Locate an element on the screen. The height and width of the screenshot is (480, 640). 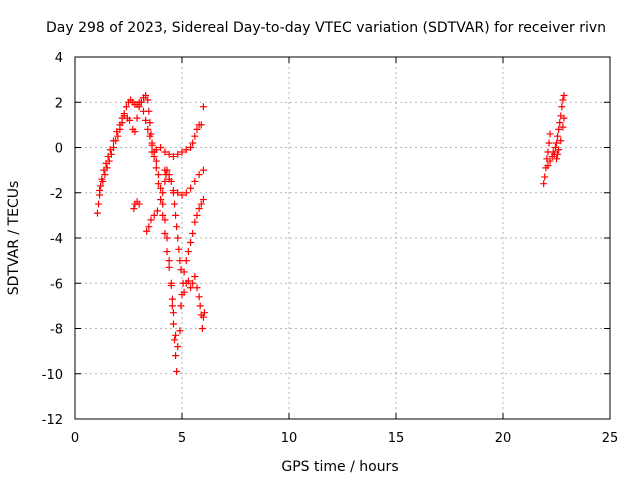
y-tick-label: -10 is located at coordinates (52, 375).